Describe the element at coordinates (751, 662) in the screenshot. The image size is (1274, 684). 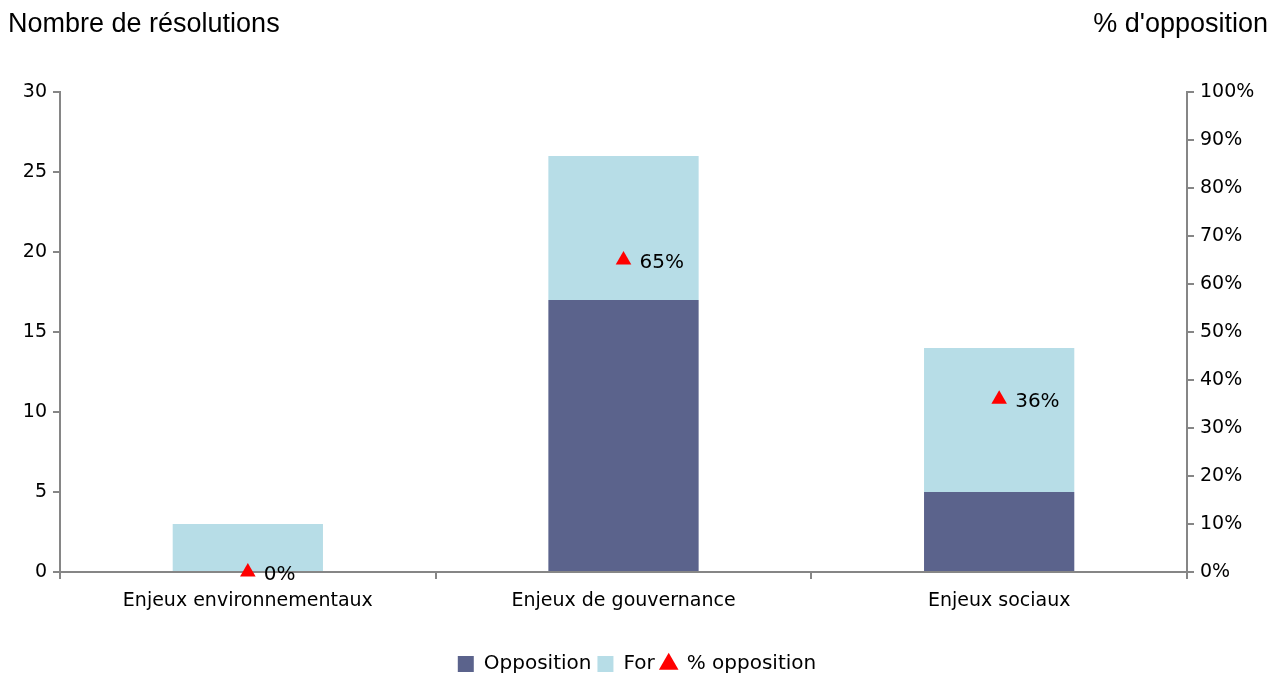
I see `legend-label: % opposition` at that location.